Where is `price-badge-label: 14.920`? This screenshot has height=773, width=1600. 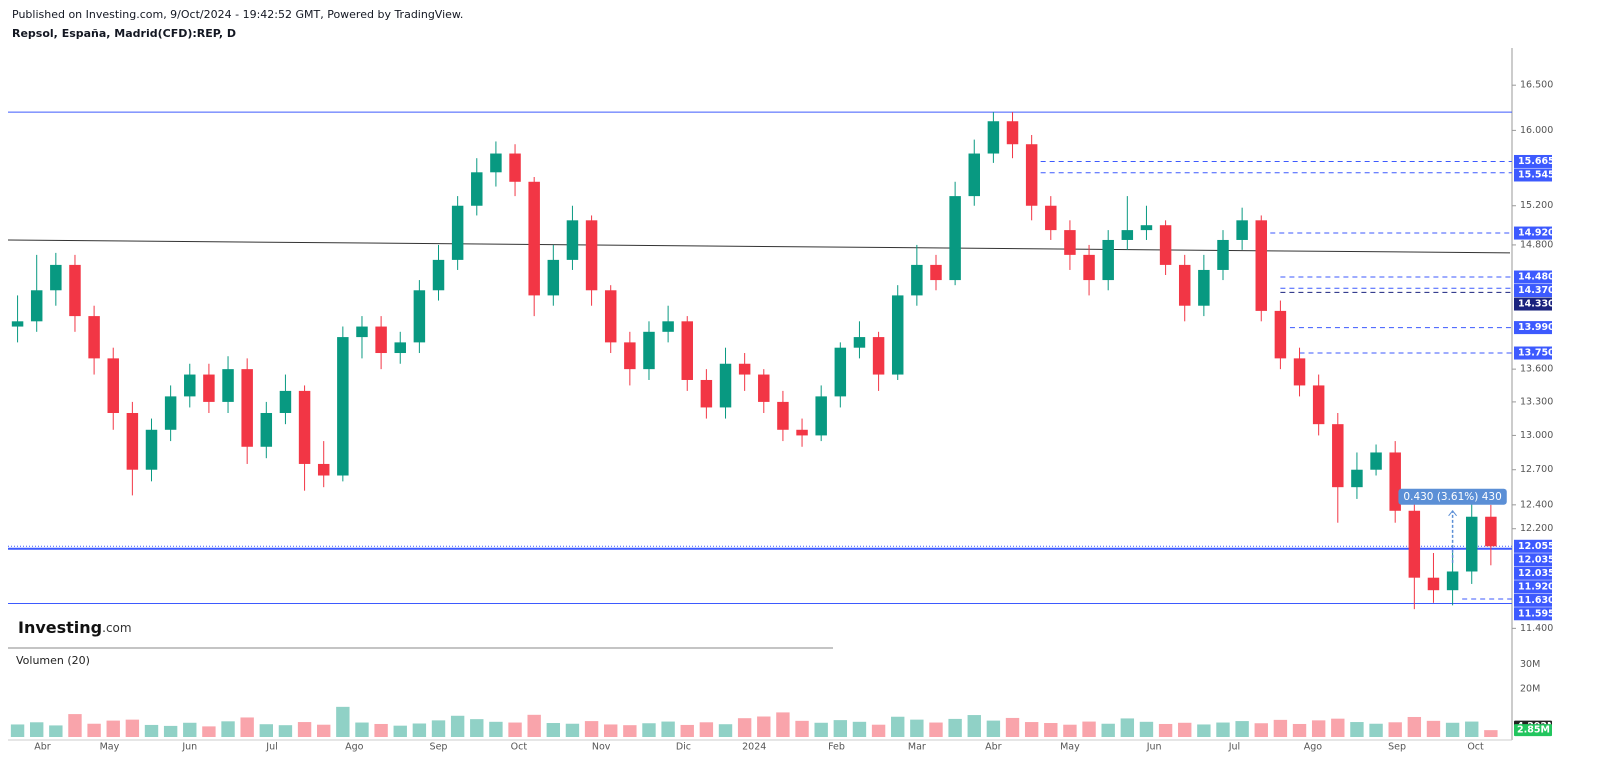 price-badge-label: 14.920 is located at coordinates (1536, 233).